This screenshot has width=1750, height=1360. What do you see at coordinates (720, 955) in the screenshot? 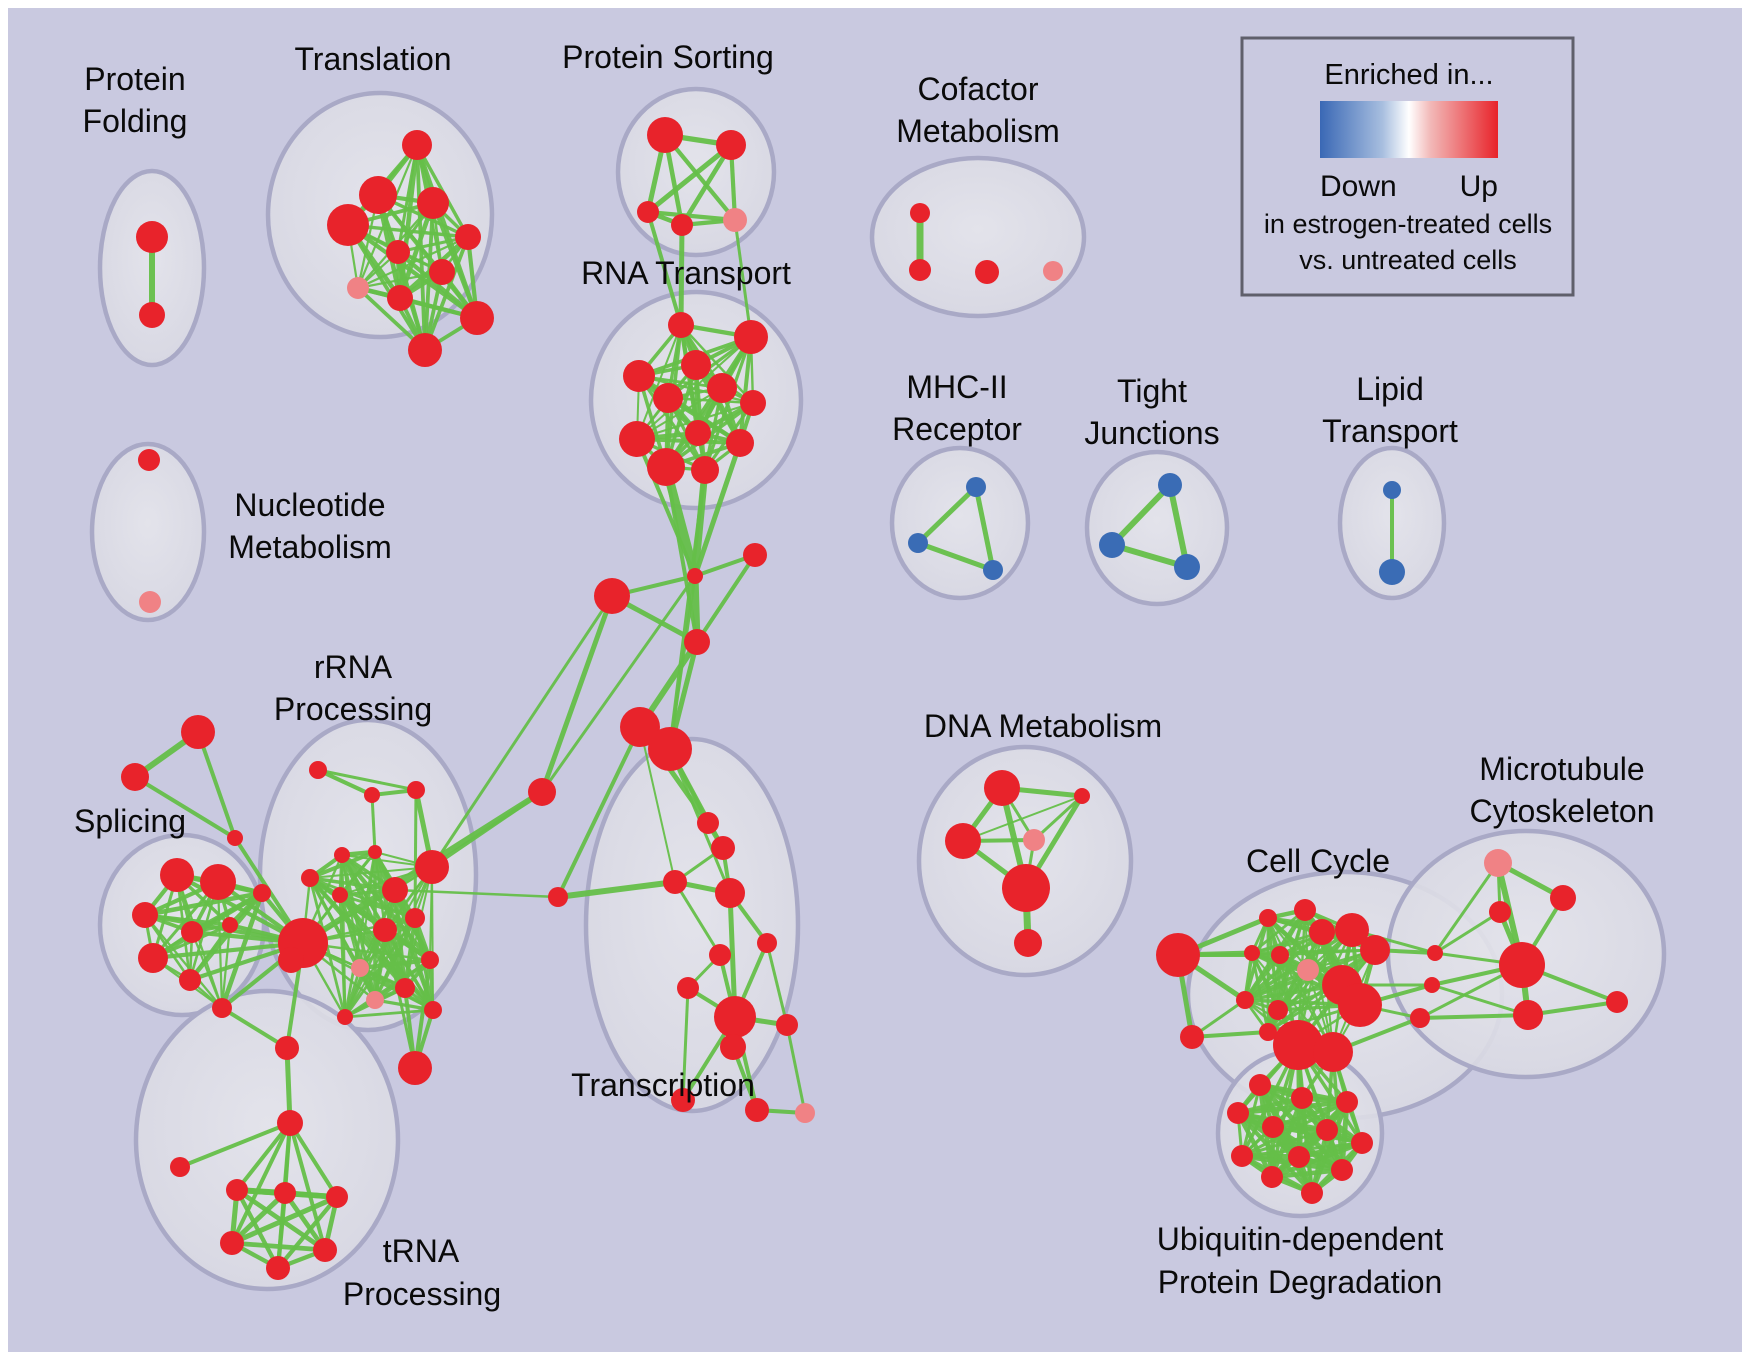
I see `network-node-tx6` at bounding box center [720, 955].